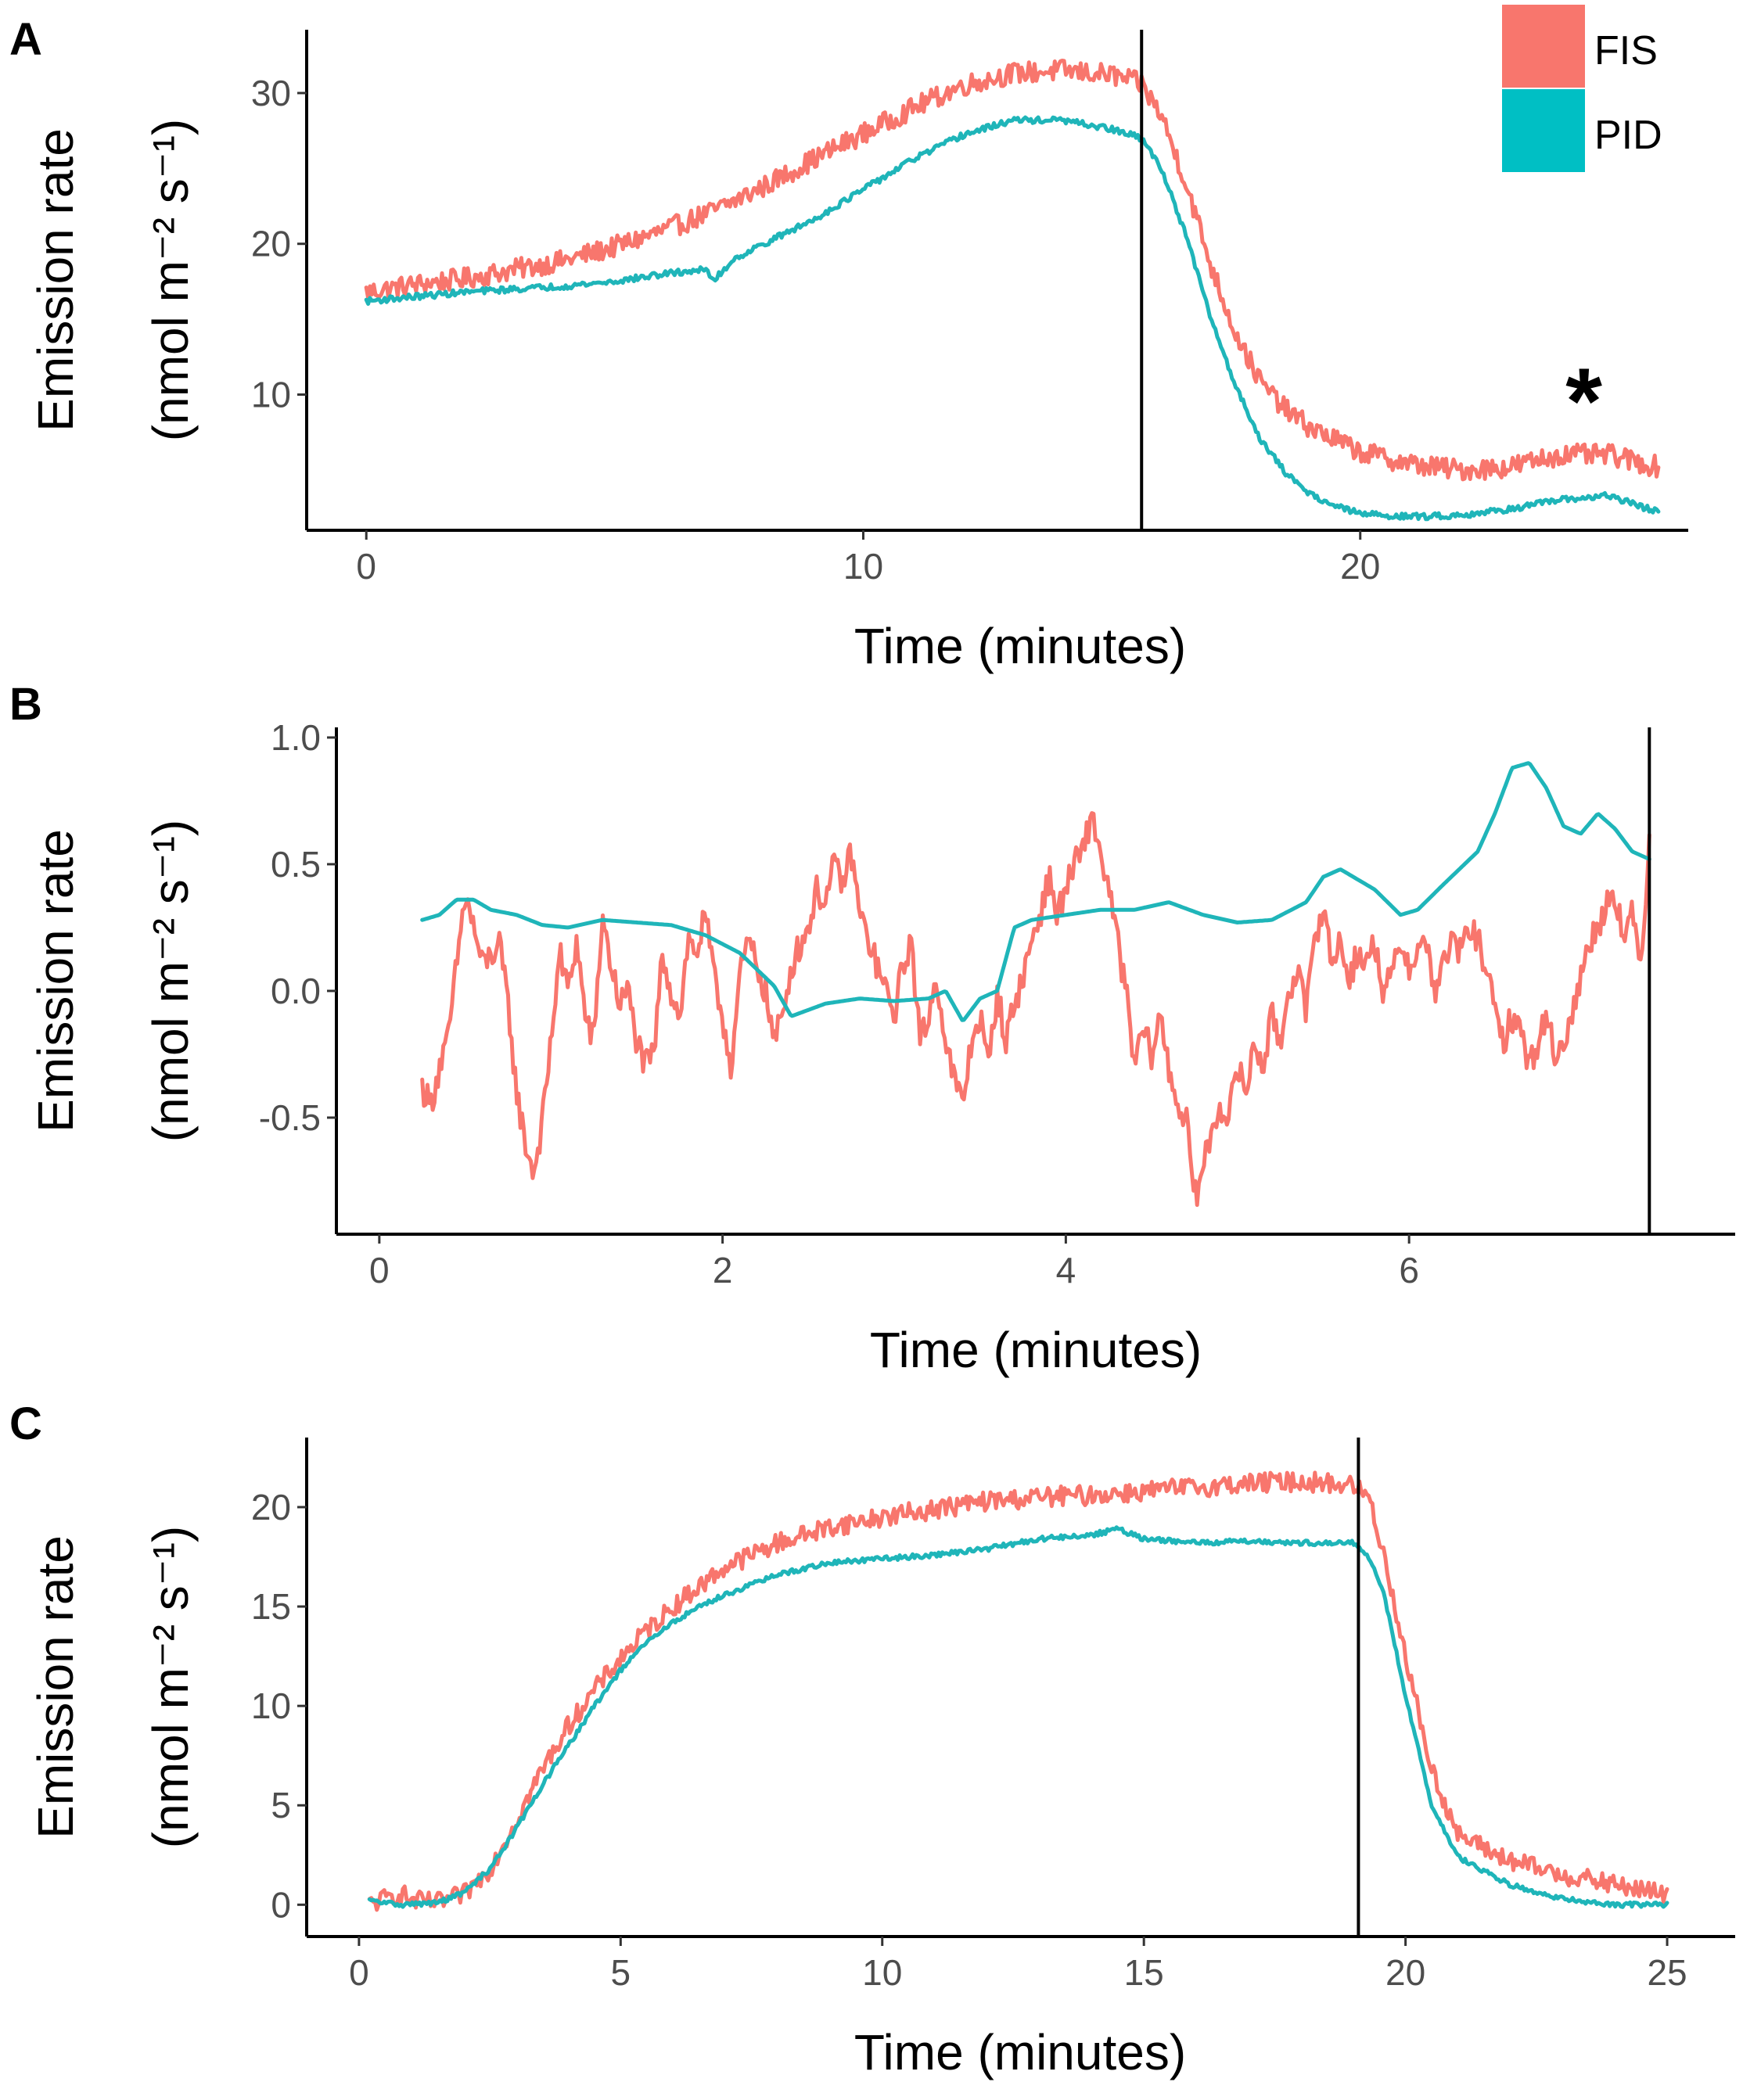  I want to click on x-tick-label: 6, so click(1409, 1270).